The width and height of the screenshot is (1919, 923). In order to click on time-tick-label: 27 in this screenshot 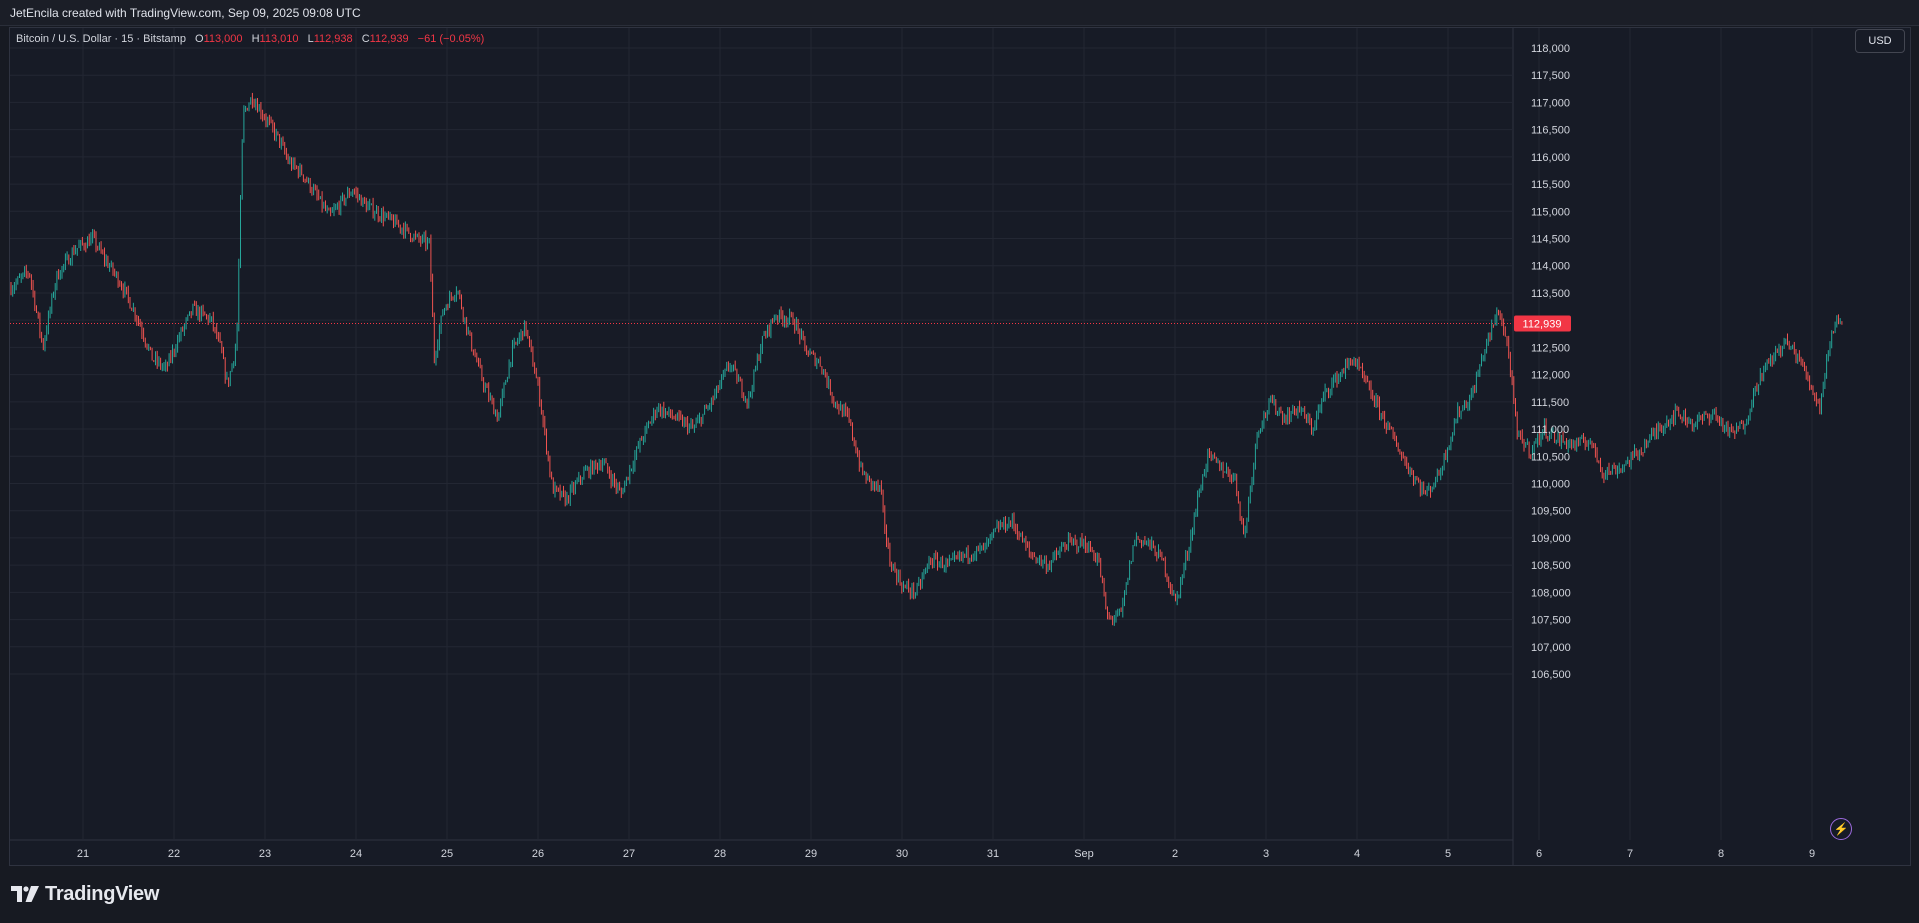, I will do `click(629, 854)`.